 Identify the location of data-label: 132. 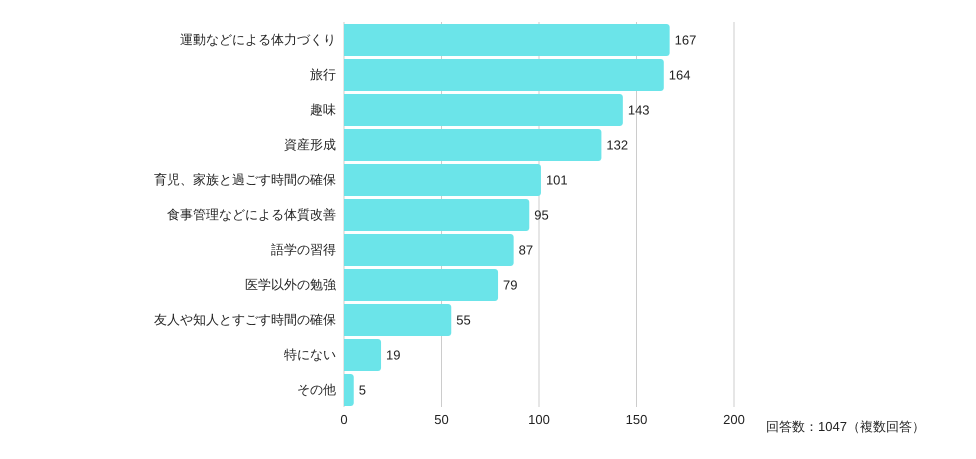
(617, 145).